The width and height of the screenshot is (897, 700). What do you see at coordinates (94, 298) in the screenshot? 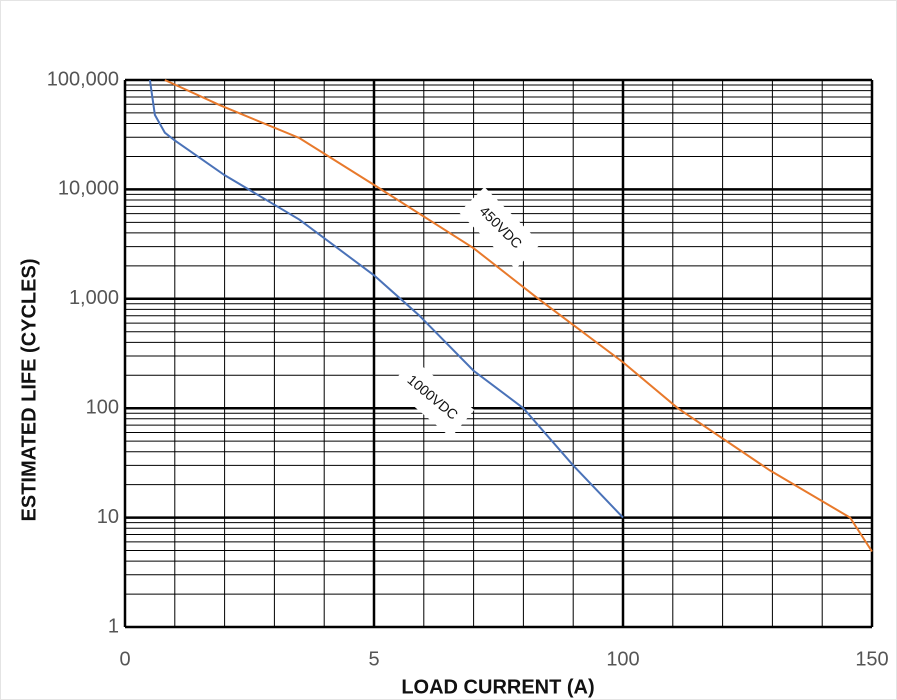
I see `y-tick-label: 1,000` at bounding box center [94, 298].